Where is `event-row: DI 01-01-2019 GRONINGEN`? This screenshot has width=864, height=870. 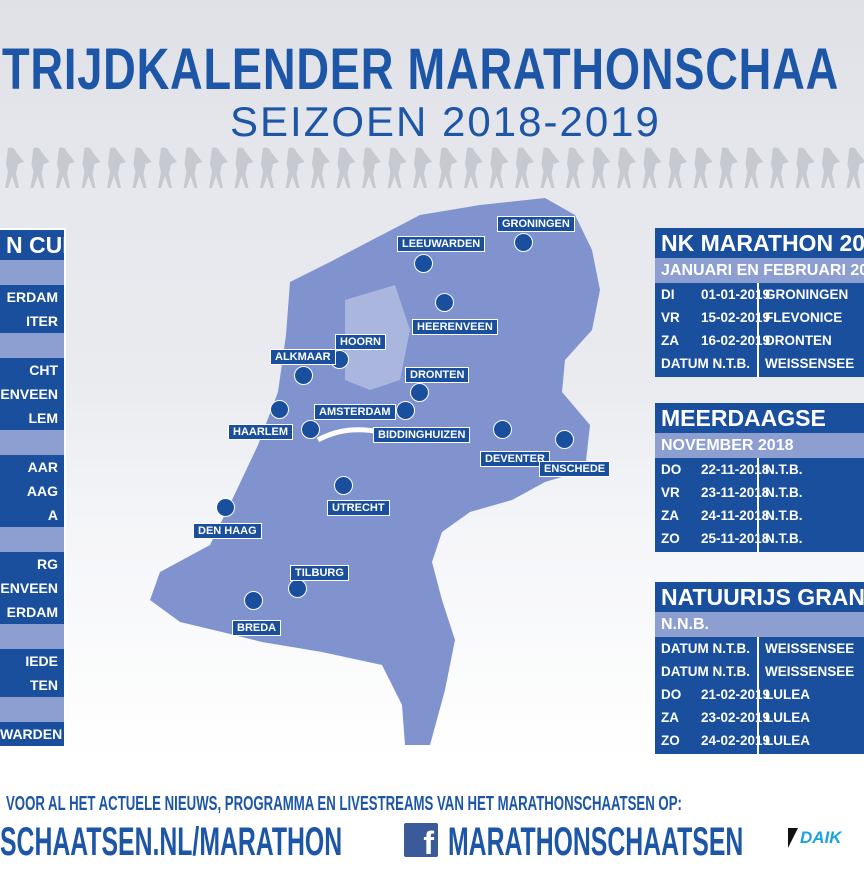 event-row: DI 01-01-2019 GRONINGEN is located at coordinates (759, 294).